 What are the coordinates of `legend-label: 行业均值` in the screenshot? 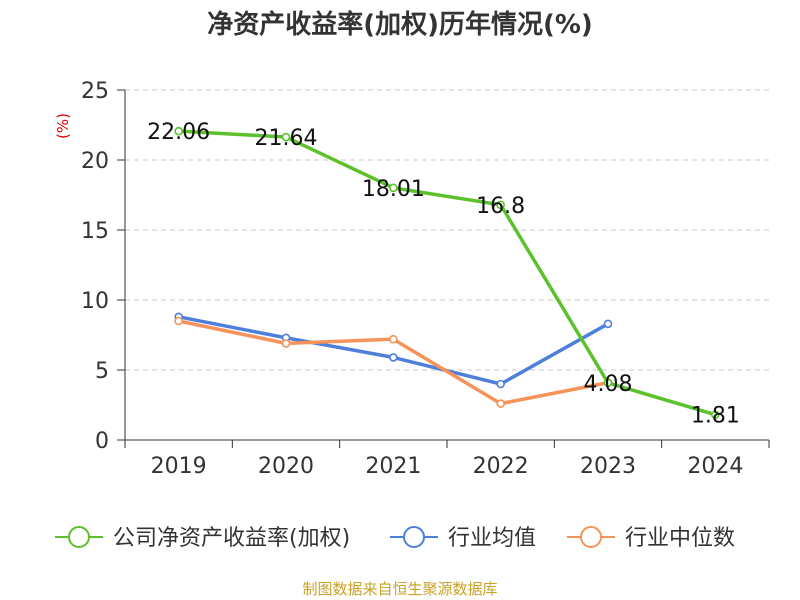 It's located at (492, 538).